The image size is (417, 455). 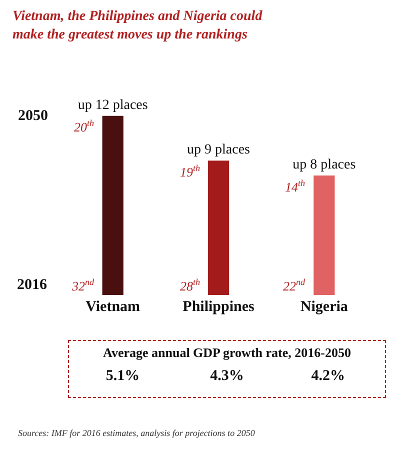 I want to click on x-tick-label: Vietnam, so click(x=113, y=307).